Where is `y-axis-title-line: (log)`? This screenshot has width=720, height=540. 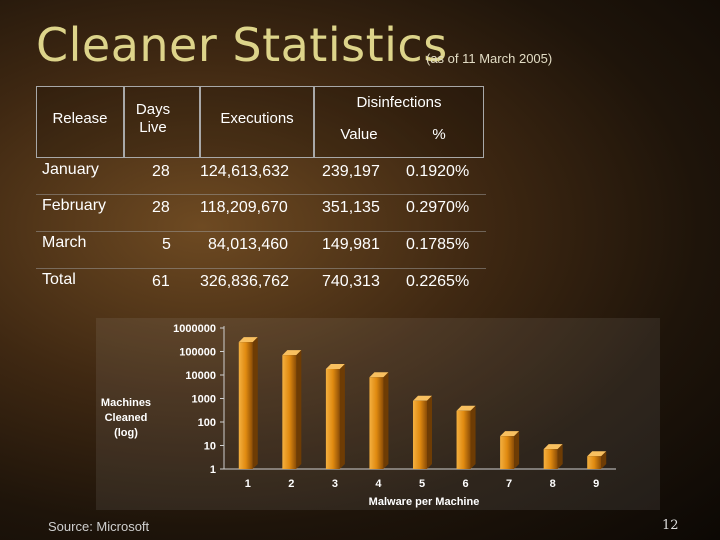
y-axis-title-line: (log) is located at coordinates (126, 433).